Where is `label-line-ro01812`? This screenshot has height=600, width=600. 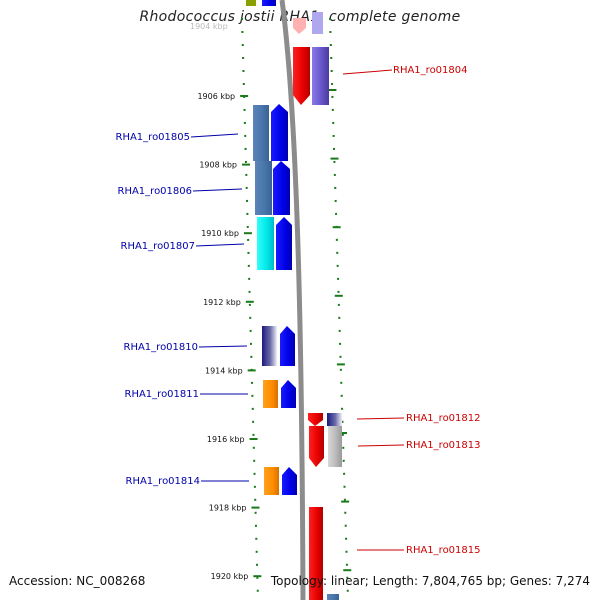
label-line-ro01812 is located at coordinates (380, 418).